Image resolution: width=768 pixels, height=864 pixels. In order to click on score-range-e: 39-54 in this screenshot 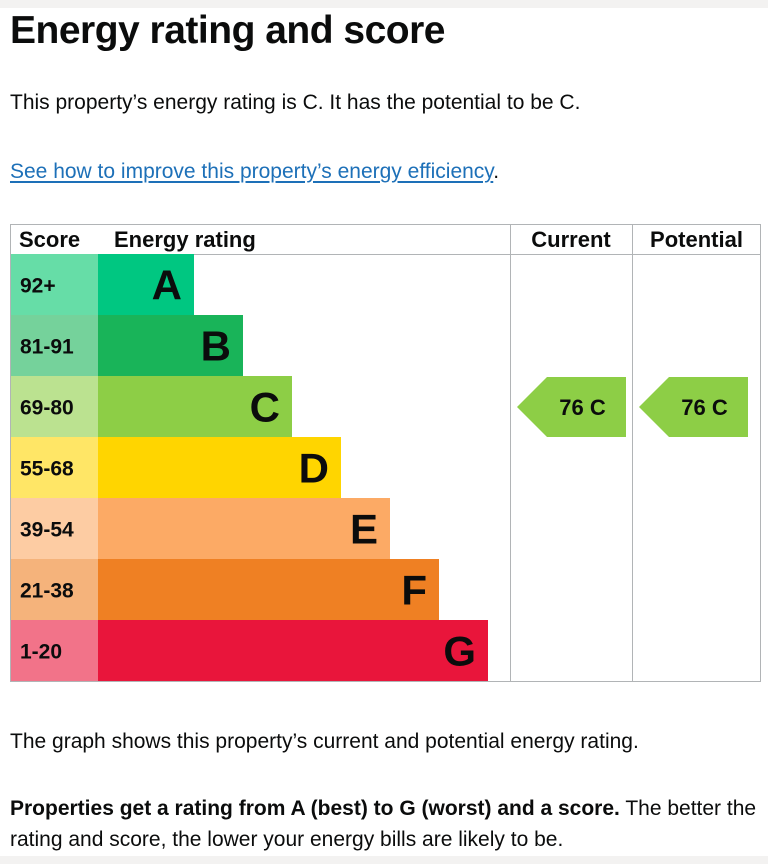, I will do `click(47, 530)`.